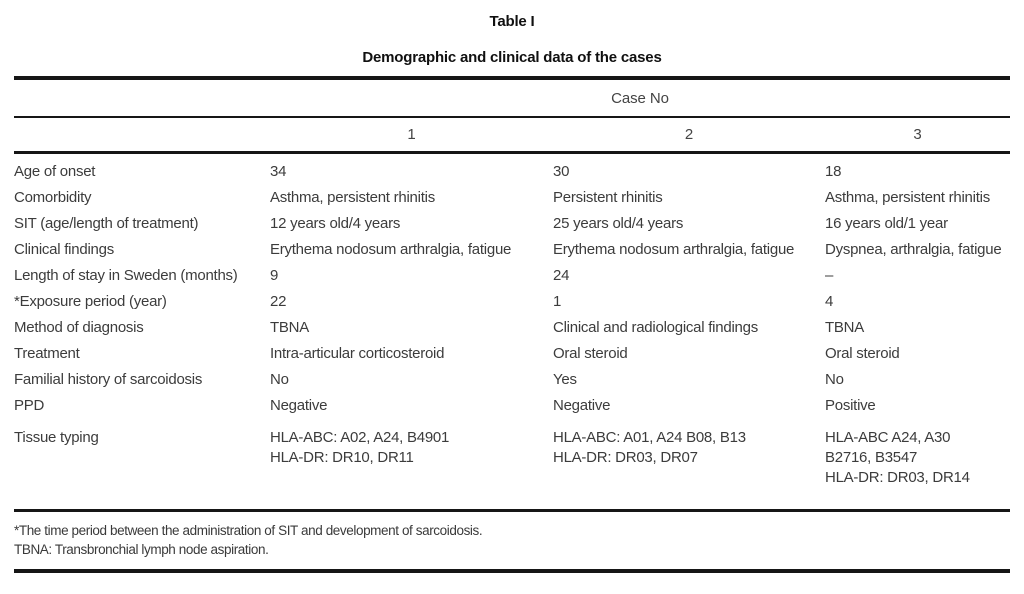 The height and width of the screenshot is (594, 1024). What do you see at coordinates (608, 197) in the screenshot?
I see `case2-value: Persistent rhinitis` at bounding box center [608, 197].